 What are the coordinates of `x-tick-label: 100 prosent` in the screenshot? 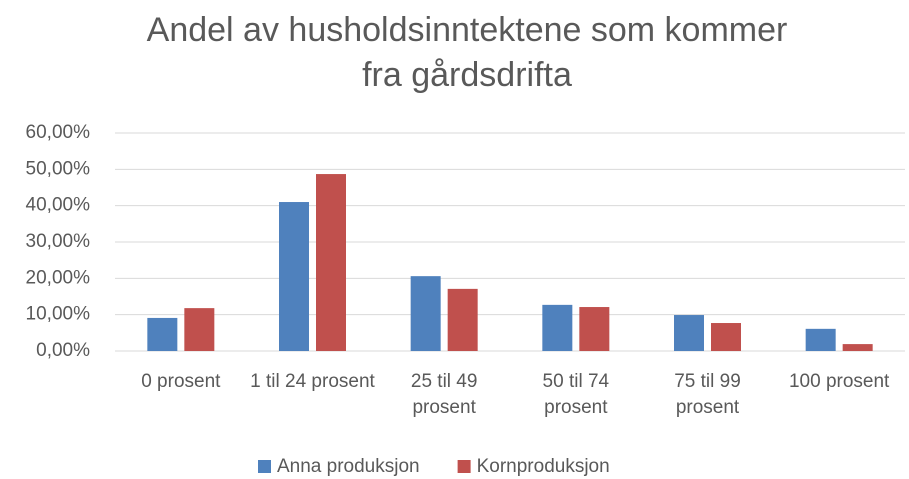 It's located at (839, 381).